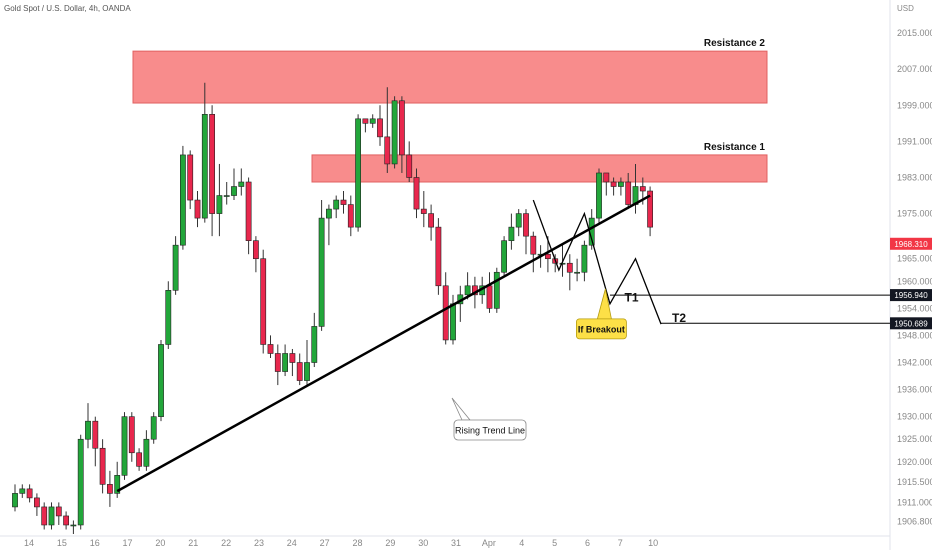 The image size is (932, 550). I want to click on x-tick-label: 10, so click(653, 543).